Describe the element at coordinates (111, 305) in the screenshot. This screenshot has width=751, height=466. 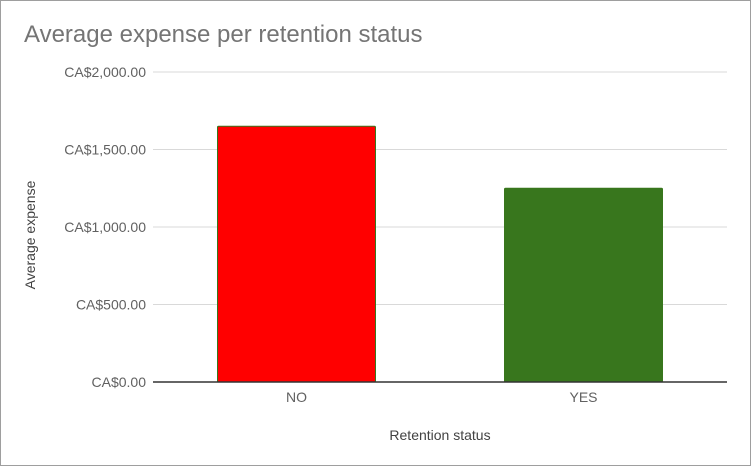
I see `y-tick-label: CA$500.00` at that location.